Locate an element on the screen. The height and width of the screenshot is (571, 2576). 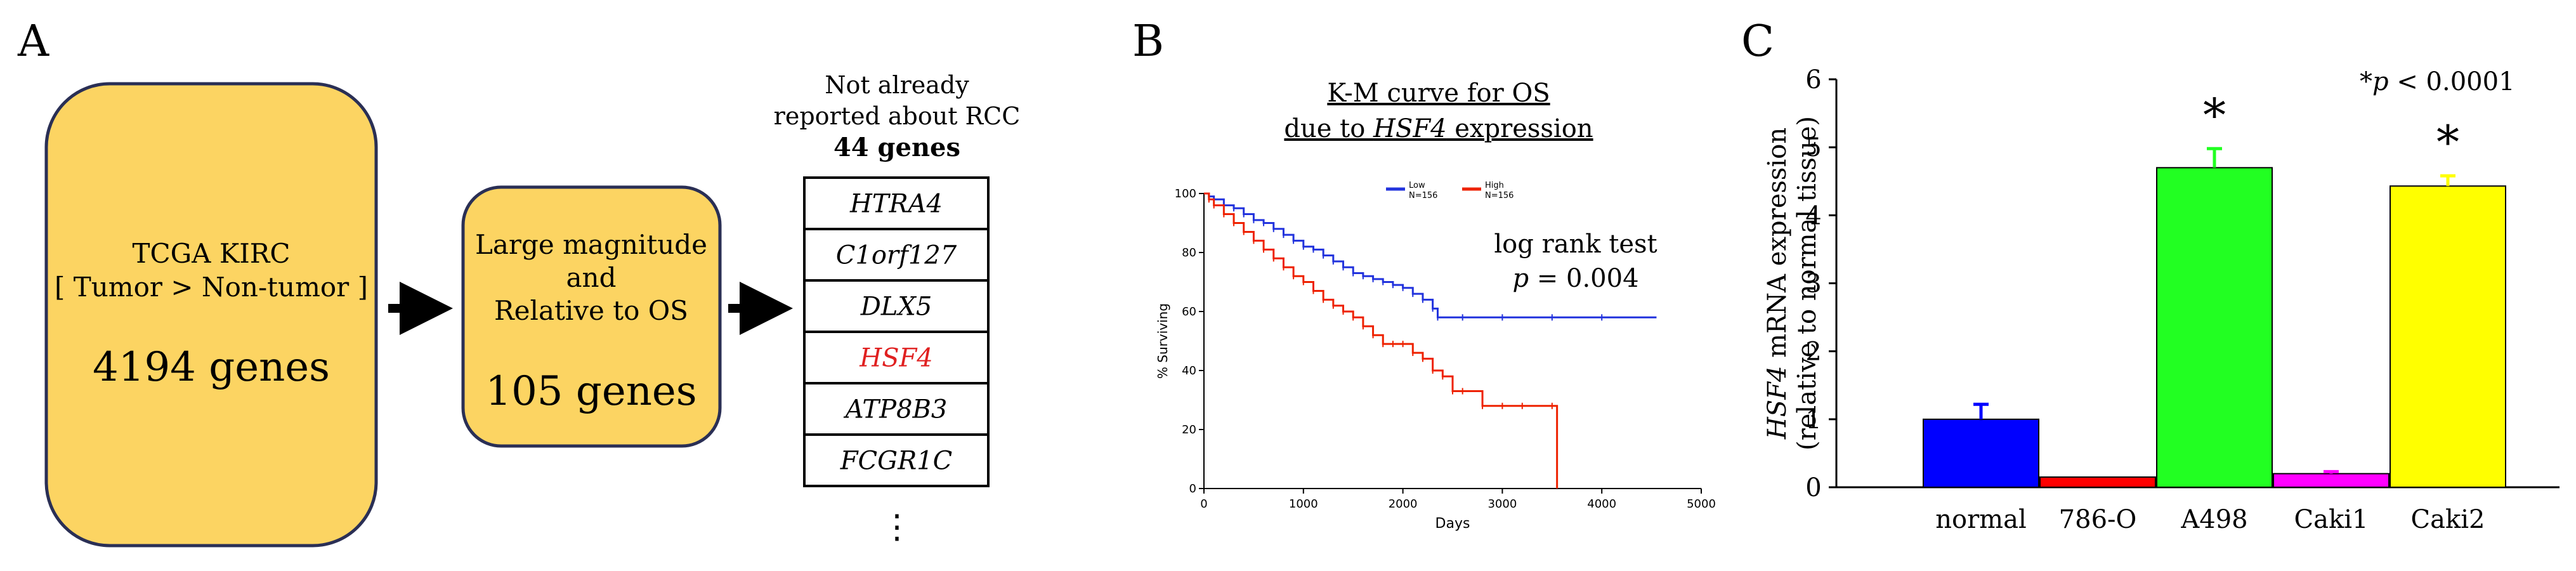
bar-y-tick-label: 6 is located at coordinates (1813, 80).